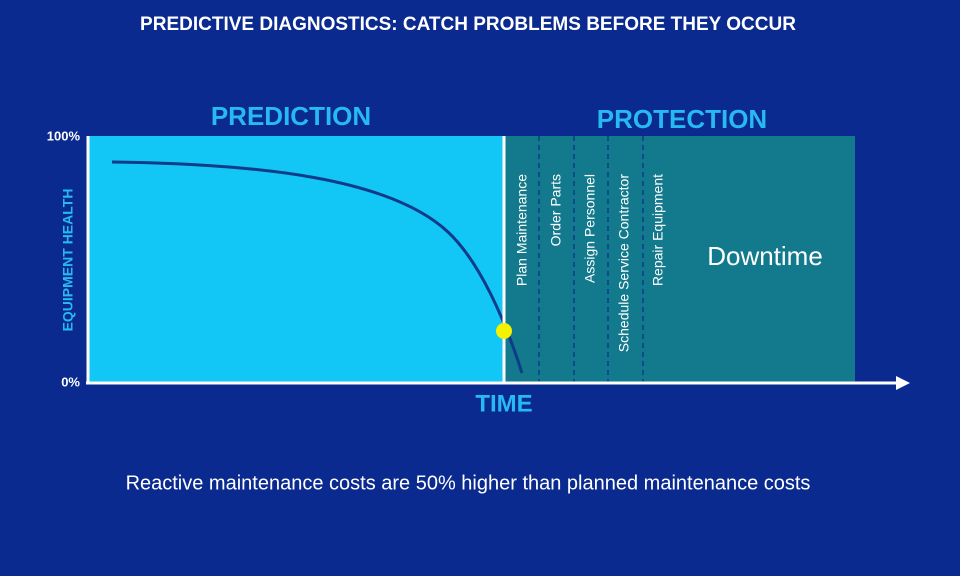 The image size is (960, 576). Describe the element at coordinates (624, 263) in the screenshot. I see `step-label: Schedule Service Contractor` at that location.